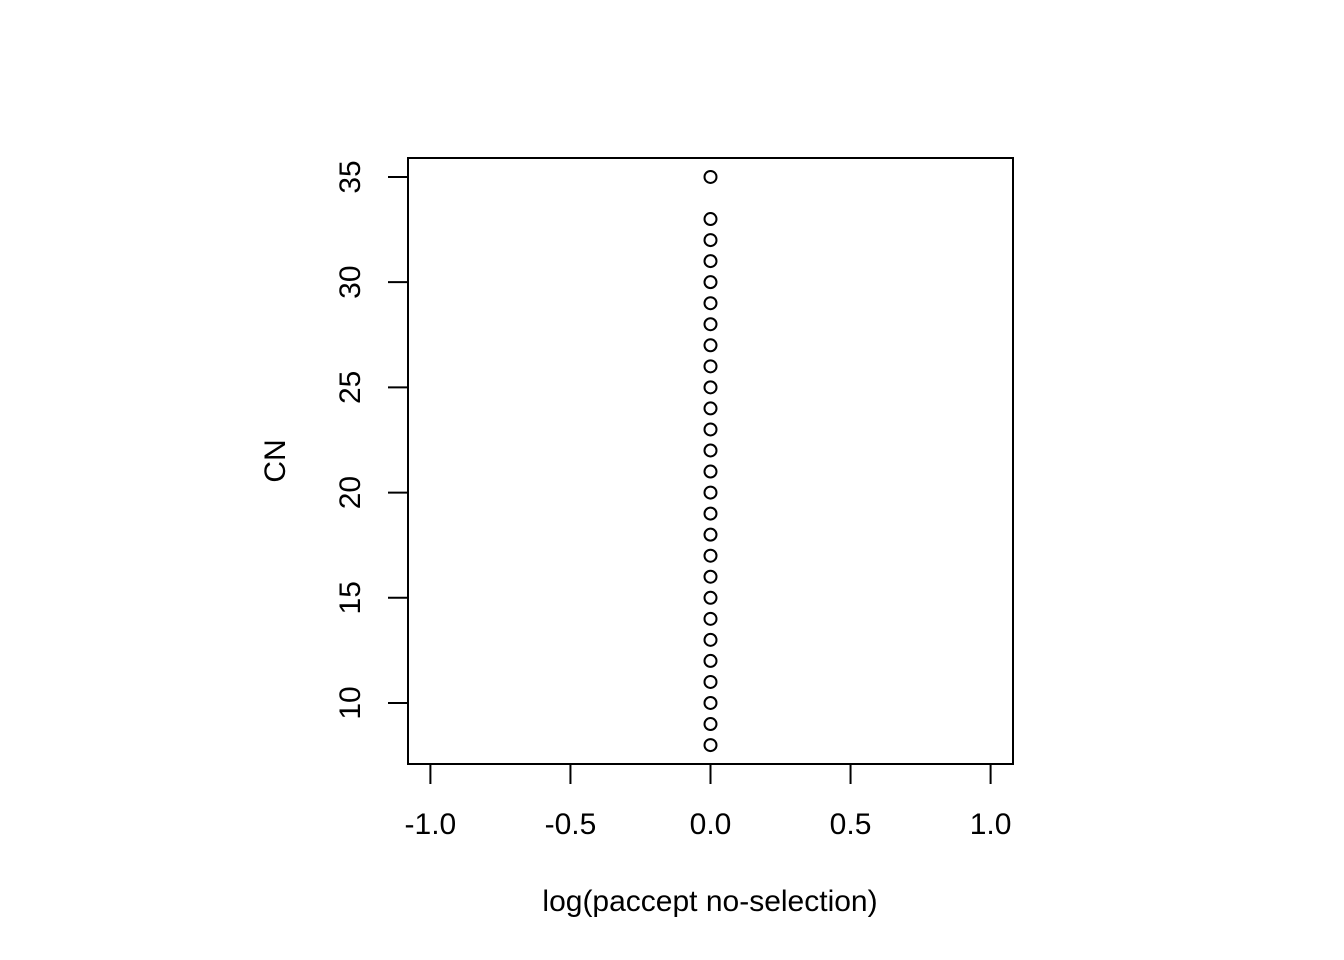 The width and height of the screenshot is (1344, 960). I want to click on y-tick-label: 35, so click(350, 176).